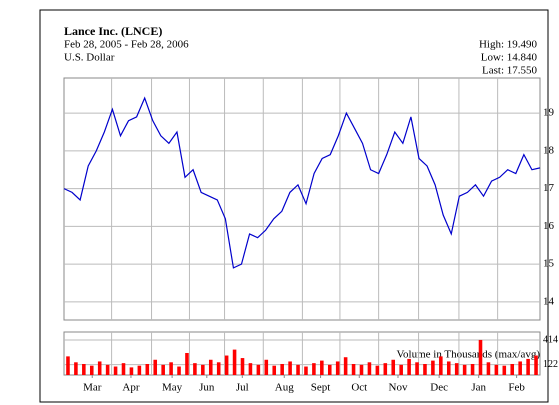  Describe the element at coordinates (321, 388) in the screenshot. I see `x-tick-label: Sept` at that location.